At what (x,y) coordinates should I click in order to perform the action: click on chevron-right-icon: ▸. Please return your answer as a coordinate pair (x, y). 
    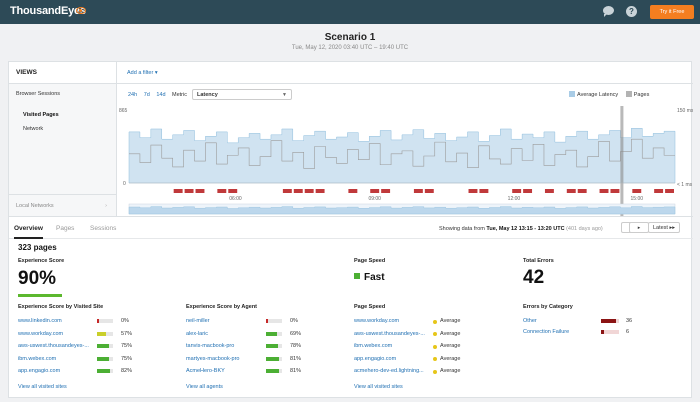
    Looking at the image, I should click on (639, 228).